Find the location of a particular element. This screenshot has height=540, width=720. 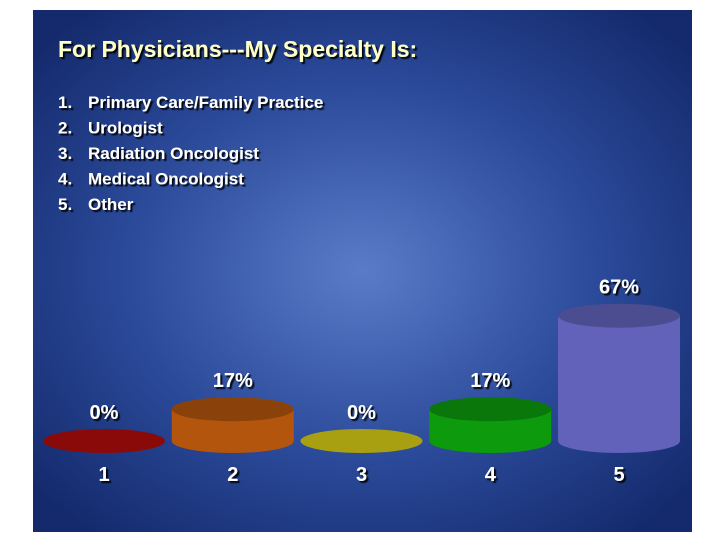

slide-title: For Physicians---My Specialty Is: is located at coordinates (237, 49).